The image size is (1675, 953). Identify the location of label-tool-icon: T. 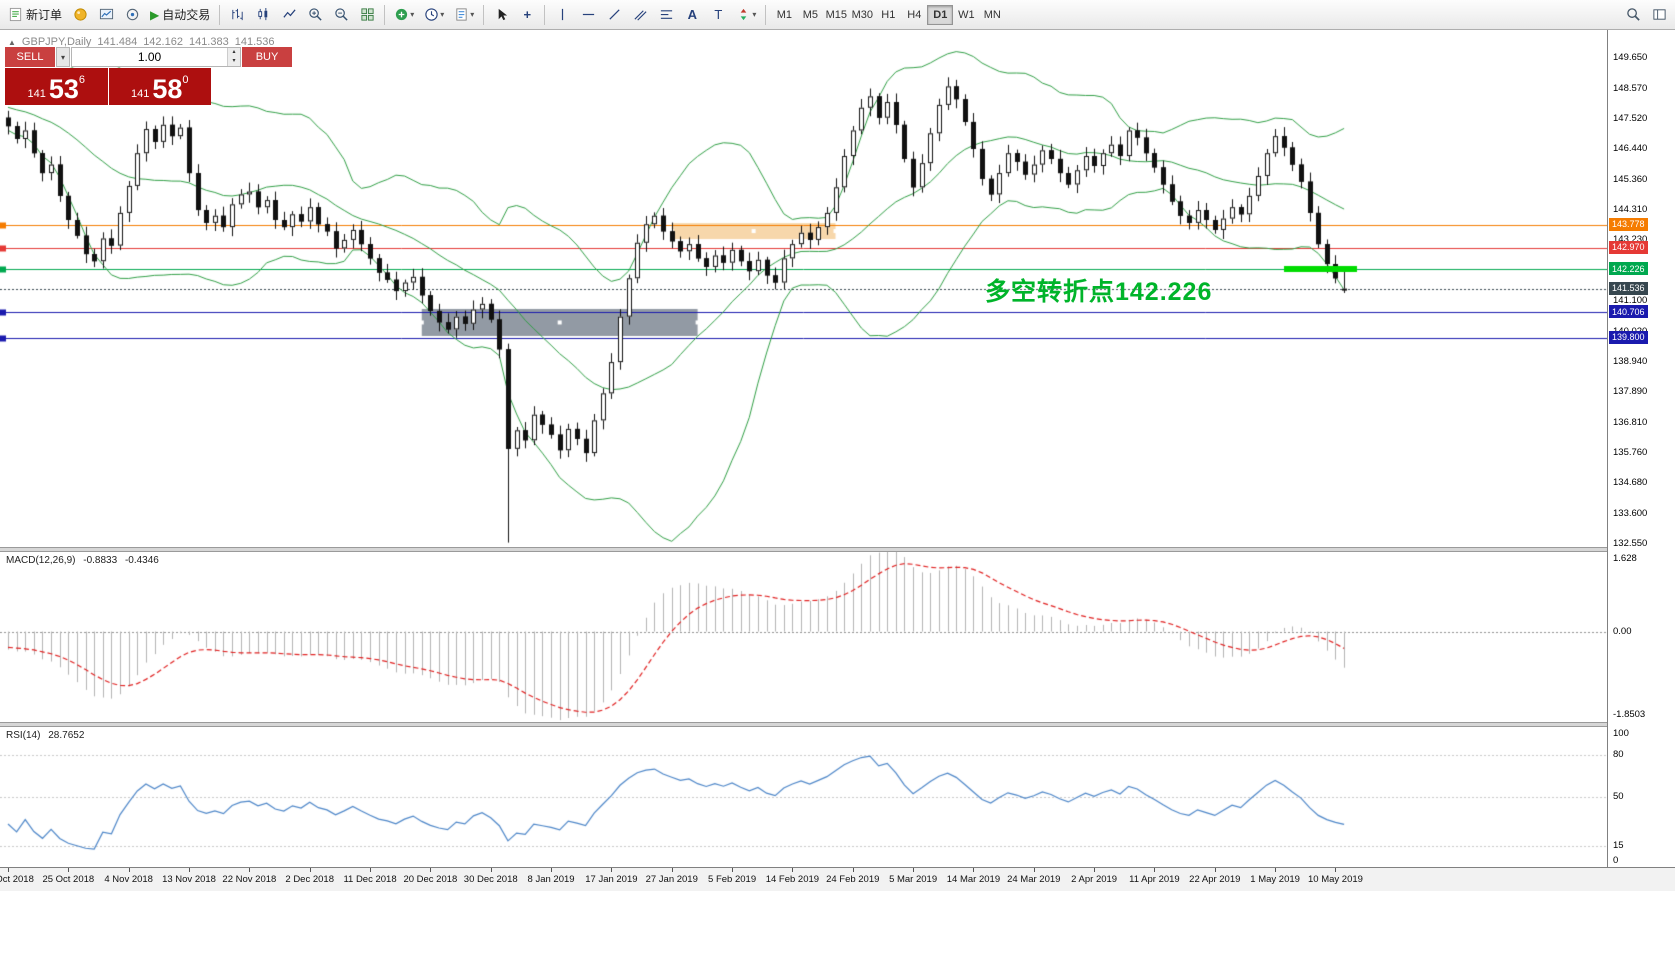
(718, 14).